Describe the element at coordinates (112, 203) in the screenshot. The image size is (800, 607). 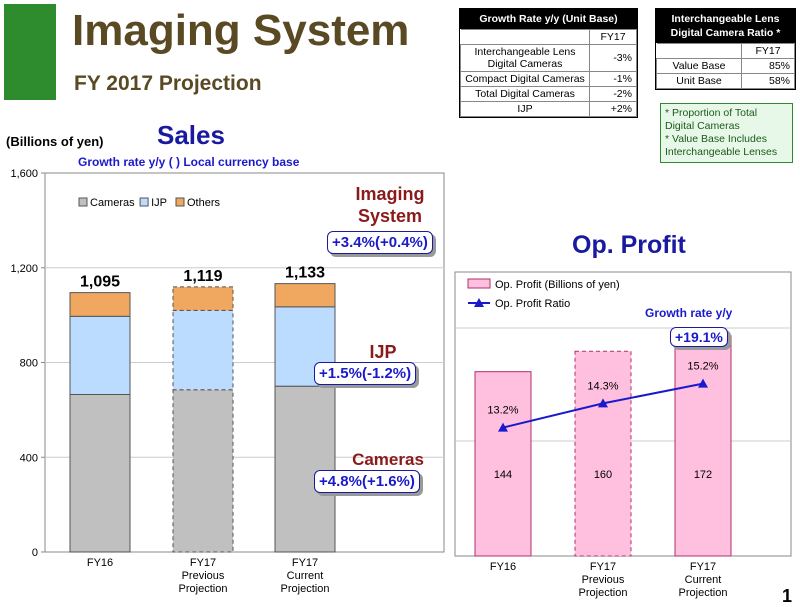
I see `sales-legend-label: Cameras` at that location.